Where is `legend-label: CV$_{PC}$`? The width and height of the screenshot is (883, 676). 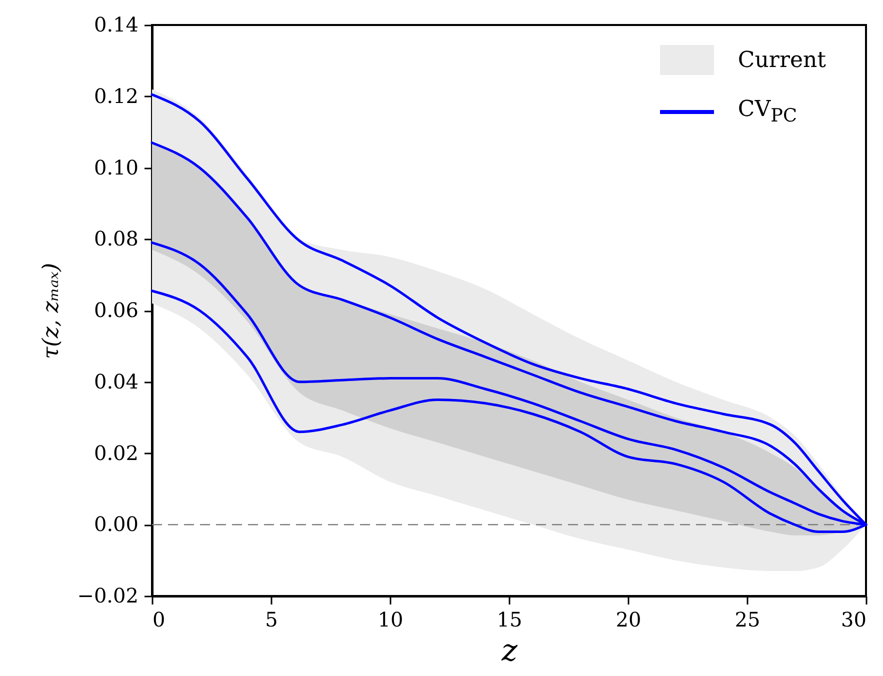 legend-label: CV$_{PC}$ is located at coordinates (768, 112).